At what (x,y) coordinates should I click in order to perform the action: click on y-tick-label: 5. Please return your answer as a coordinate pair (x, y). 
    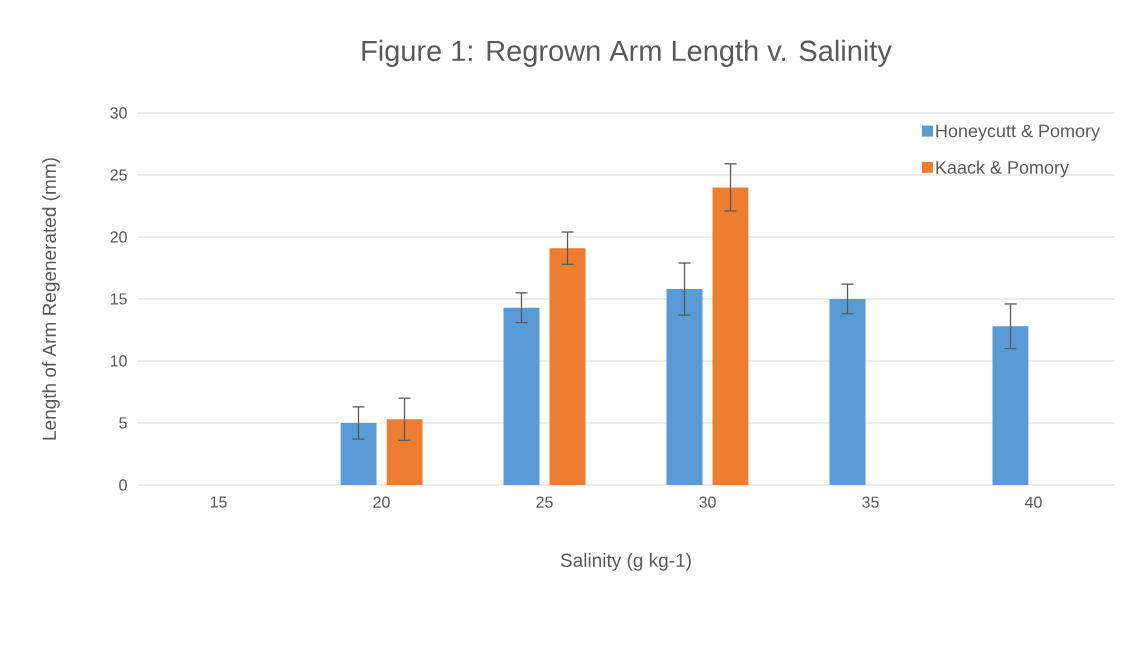
    Looking at the image, I should click on (123, 423).